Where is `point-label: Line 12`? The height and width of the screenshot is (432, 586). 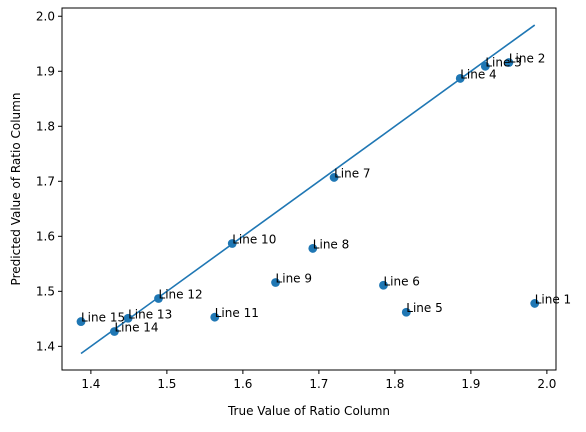 point-label: Line 12 is located at coordinates (181, 294).